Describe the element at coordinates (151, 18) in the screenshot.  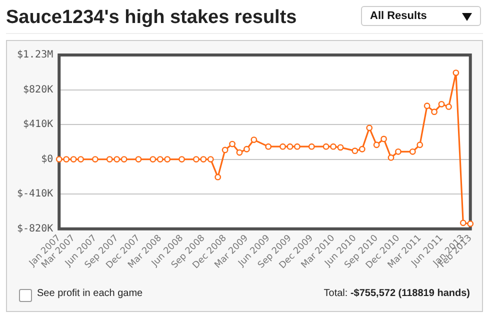
I see `chart-title: Sauce1234's high stakes results` at that location.